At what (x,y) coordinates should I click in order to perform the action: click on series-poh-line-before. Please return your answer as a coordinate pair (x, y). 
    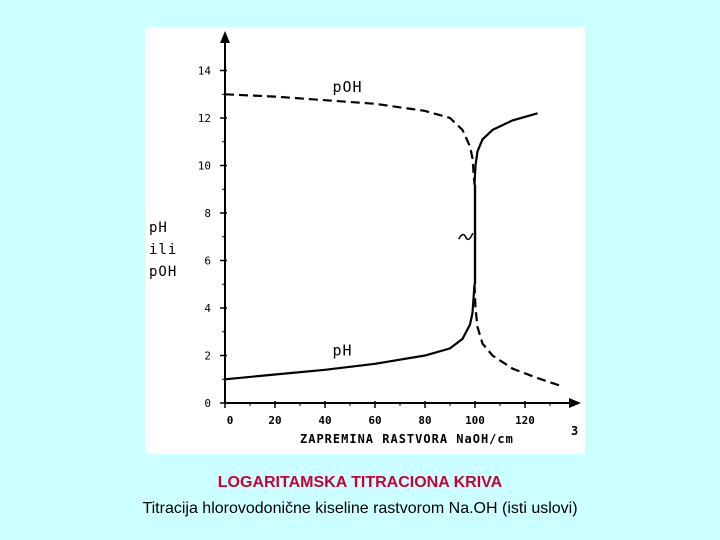
    Looking at the image, I should click on (350, 139).